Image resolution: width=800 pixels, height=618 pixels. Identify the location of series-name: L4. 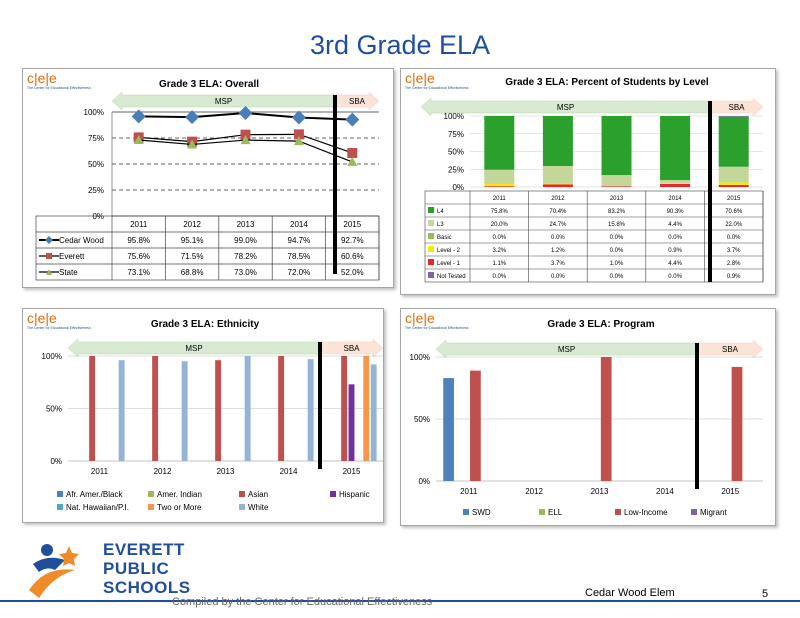
(440, 212).